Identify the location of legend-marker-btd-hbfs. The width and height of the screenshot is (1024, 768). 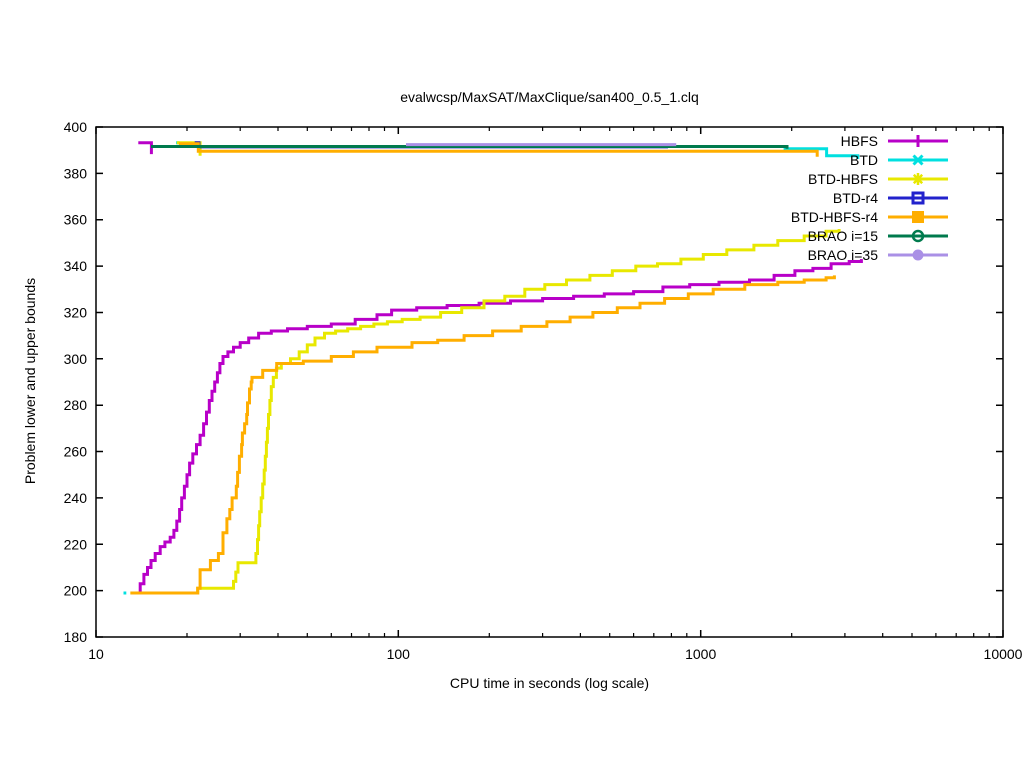
(918, 179).